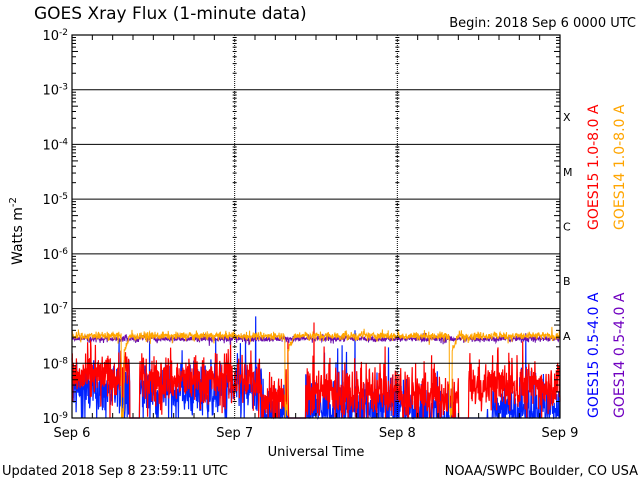 The image size is (640, 480). Describe the element at coordinates (620, 355) in the screenshot. I see `legend-entry: GOES14 0.5-4.0 A` at that location.